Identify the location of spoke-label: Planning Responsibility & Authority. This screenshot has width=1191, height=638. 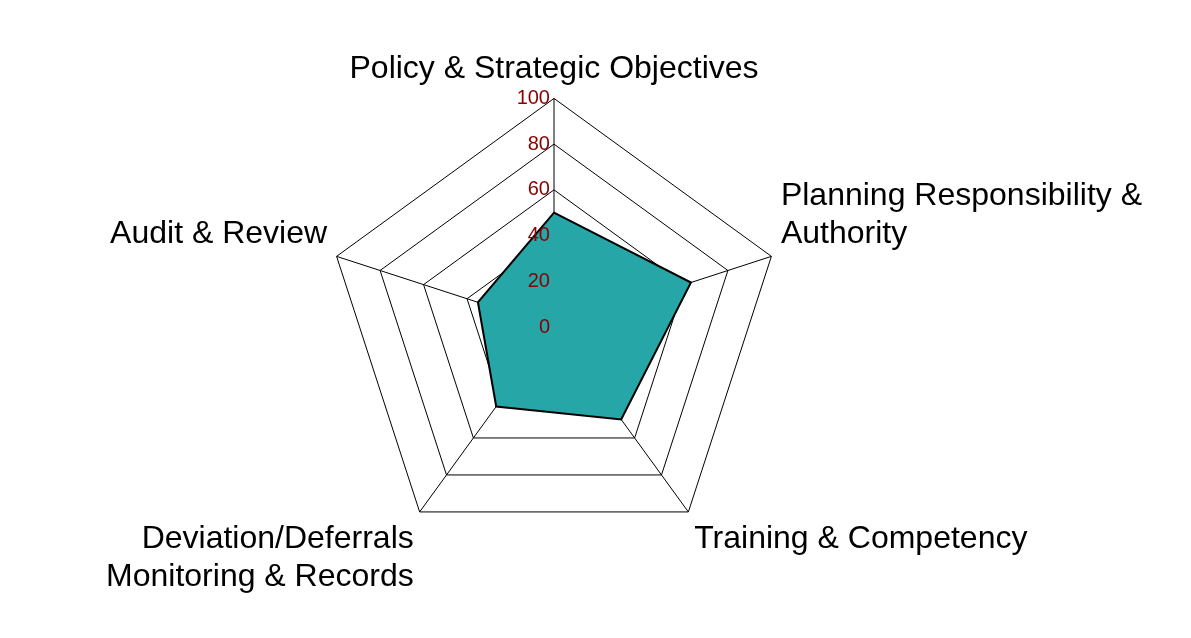
(961, 212).